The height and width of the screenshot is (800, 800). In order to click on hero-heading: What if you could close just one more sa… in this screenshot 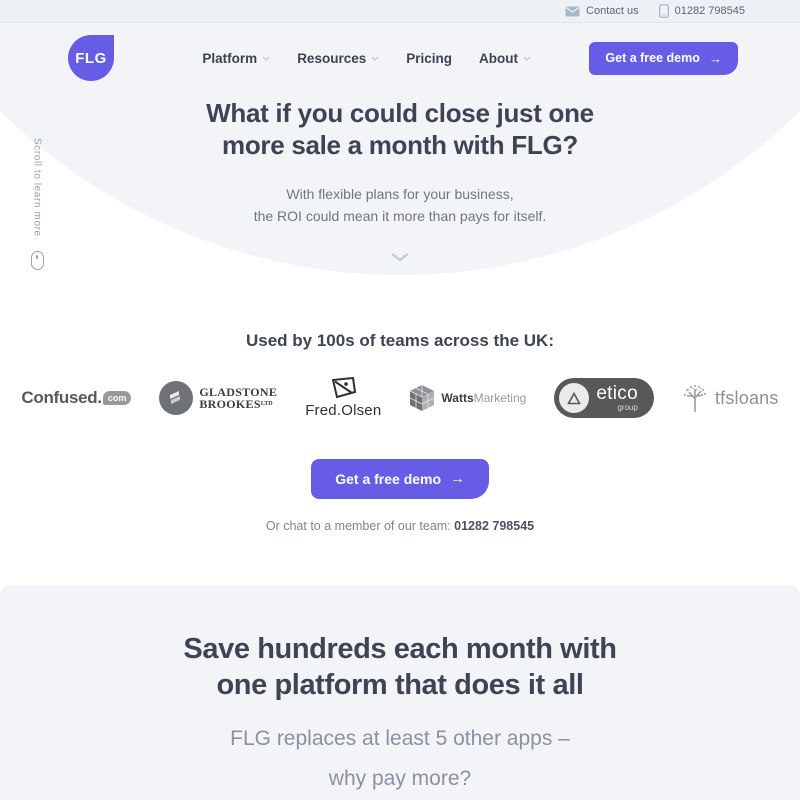, I will do `click(400, 129)`.